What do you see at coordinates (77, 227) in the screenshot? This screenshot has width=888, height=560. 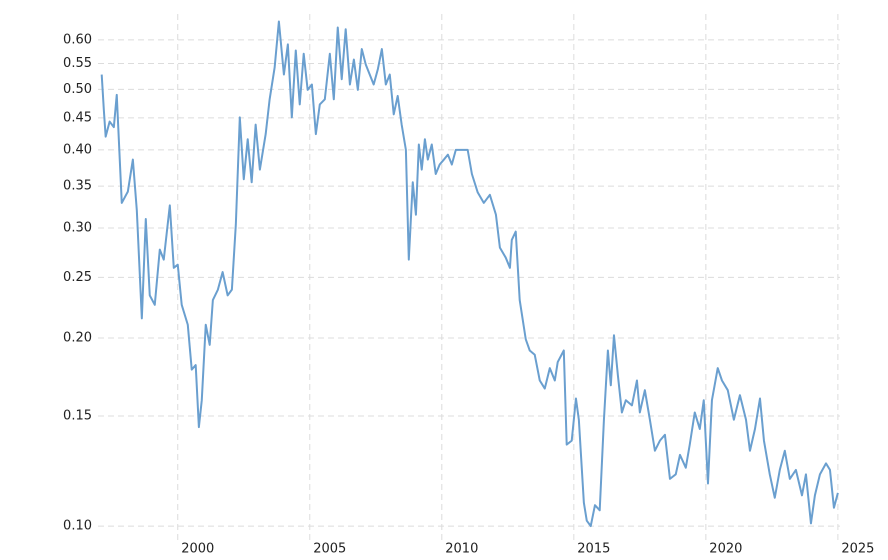 I see `y-tick-label: 0.30` at bounding box center [77, 227].